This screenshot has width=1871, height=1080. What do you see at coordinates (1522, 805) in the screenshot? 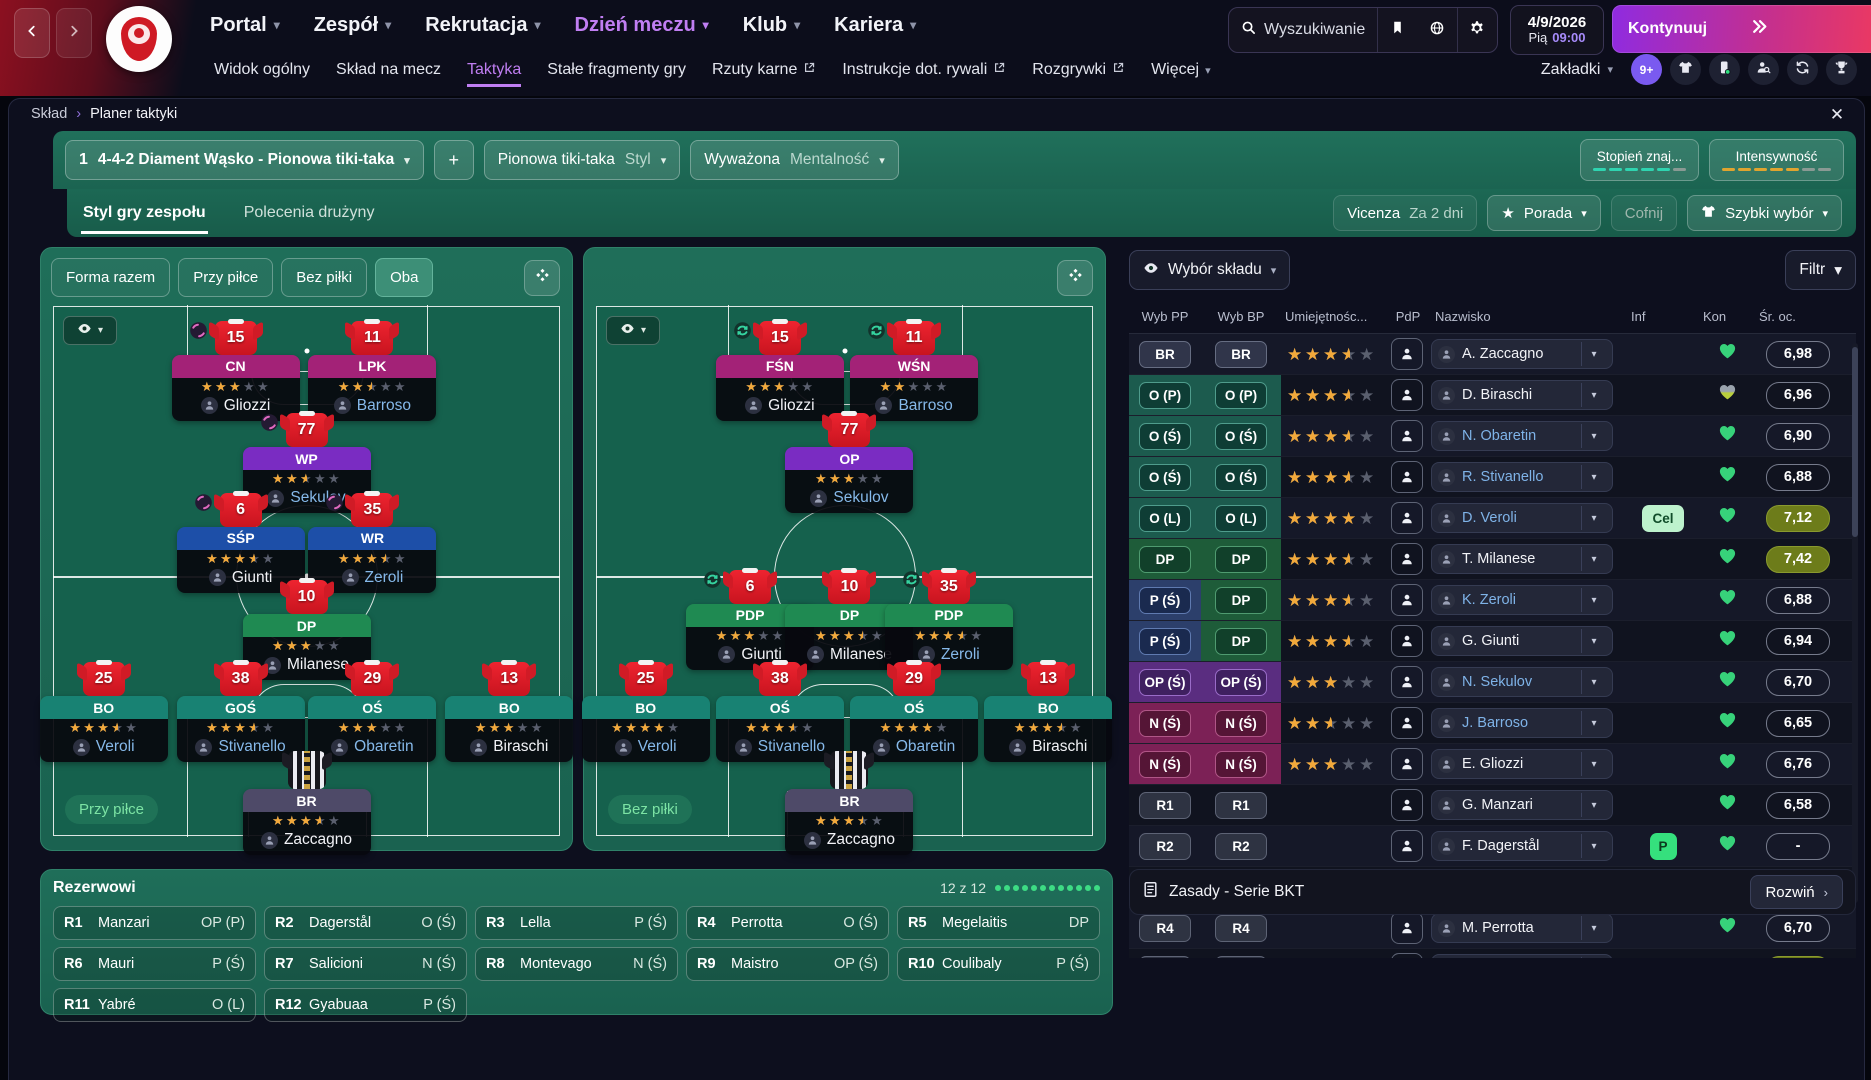
I see `player-select-dropdown: G. Manzari ▾` at bounding box center [1522, 805].